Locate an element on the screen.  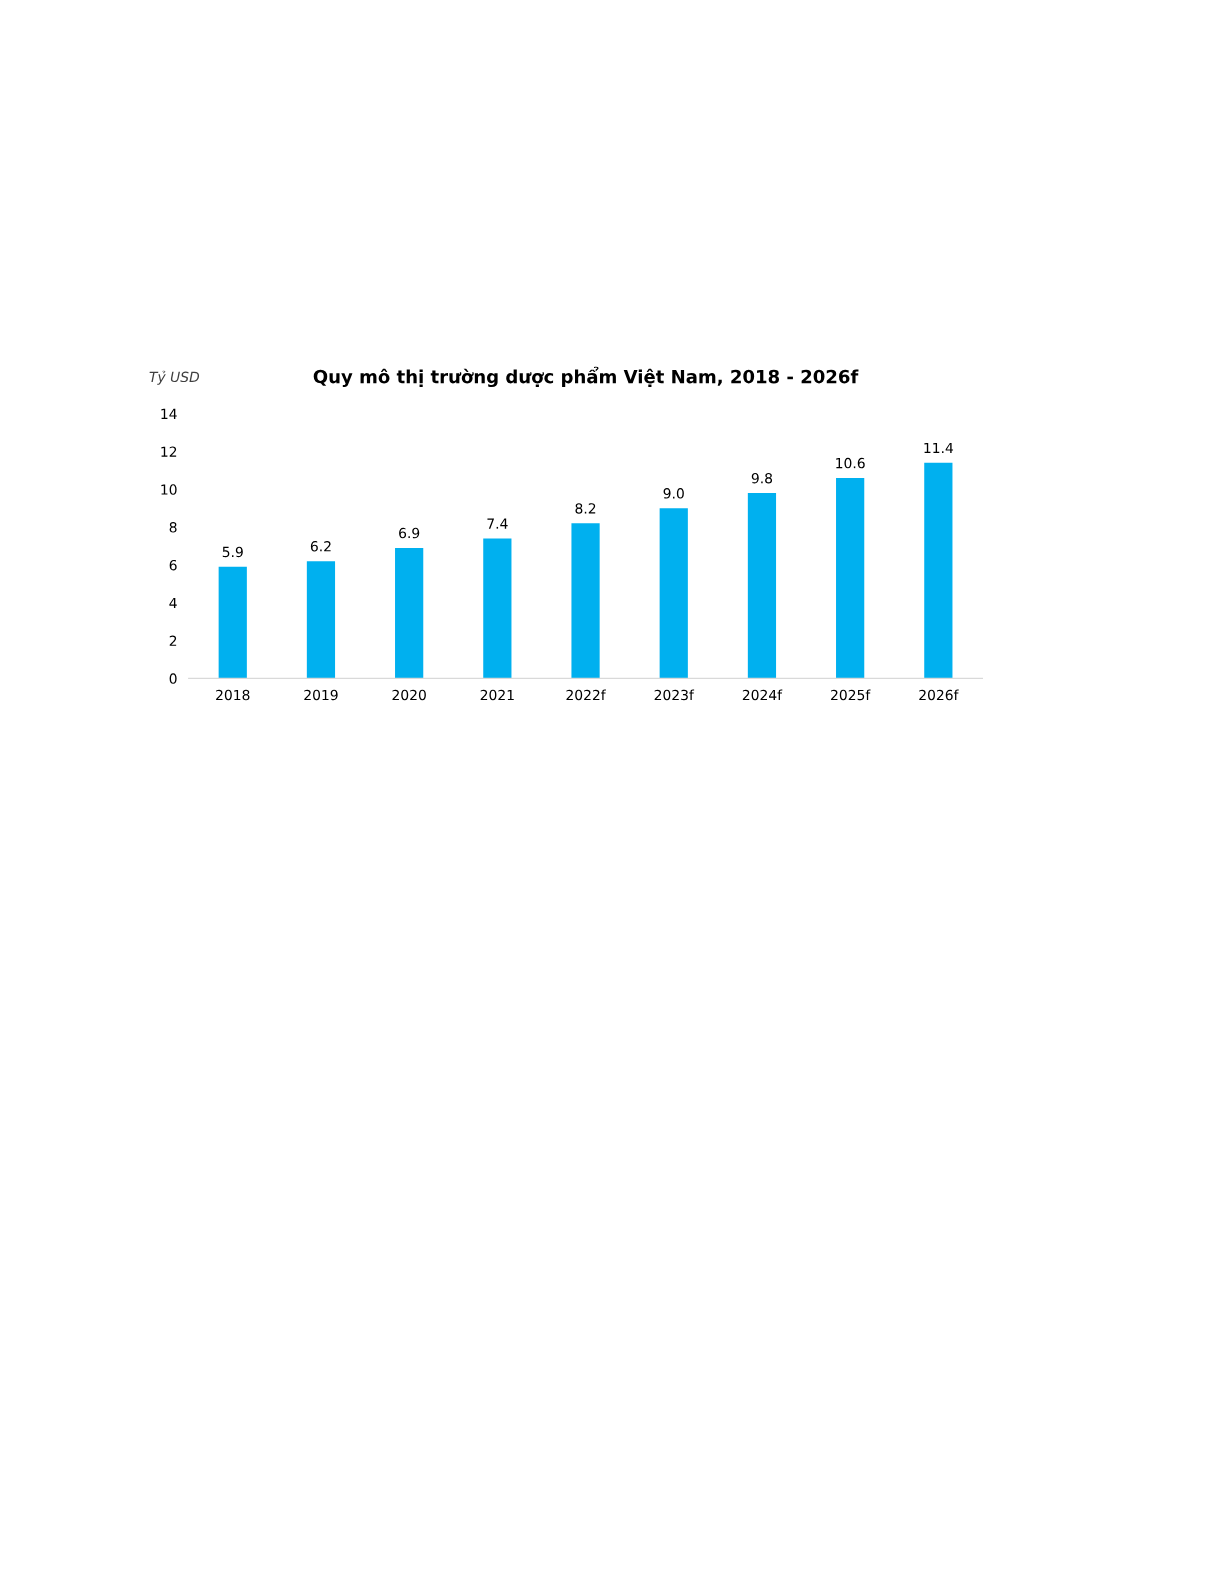
chart-title: Quy mô thị trường dược phẩm Việt Nam, 2018 - 2026f is located at coordinates (586, 377).